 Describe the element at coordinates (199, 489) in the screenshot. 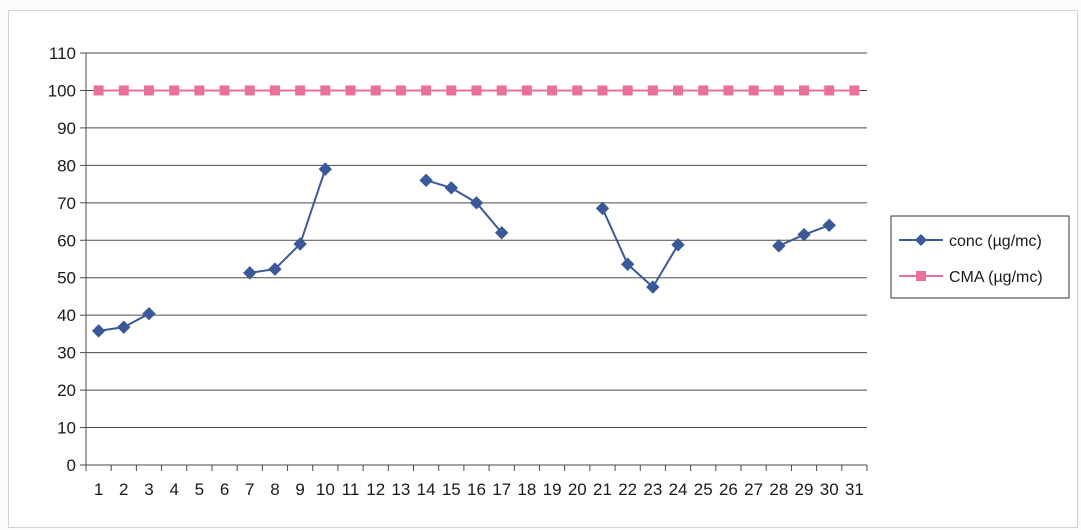

I see `x-tick-label: 5` at that location.